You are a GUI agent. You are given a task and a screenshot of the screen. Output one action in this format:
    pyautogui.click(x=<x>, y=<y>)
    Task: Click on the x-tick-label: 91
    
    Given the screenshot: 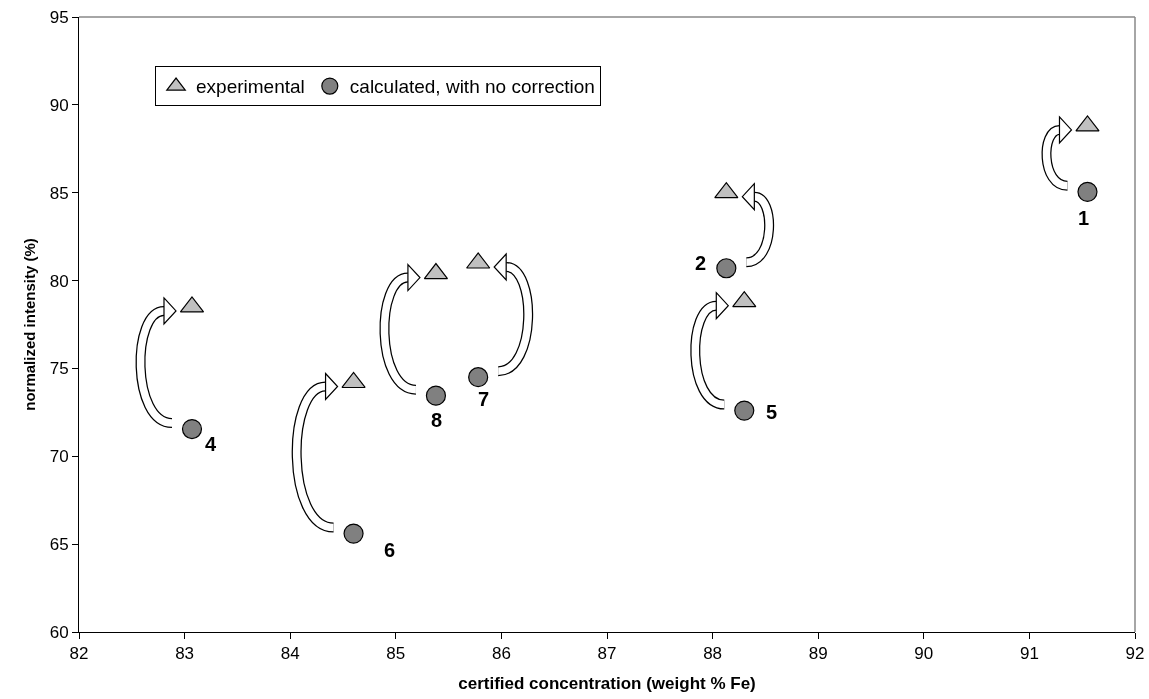 What is the action you would take?
    pyautogui.click(x=1029, y=654)
    